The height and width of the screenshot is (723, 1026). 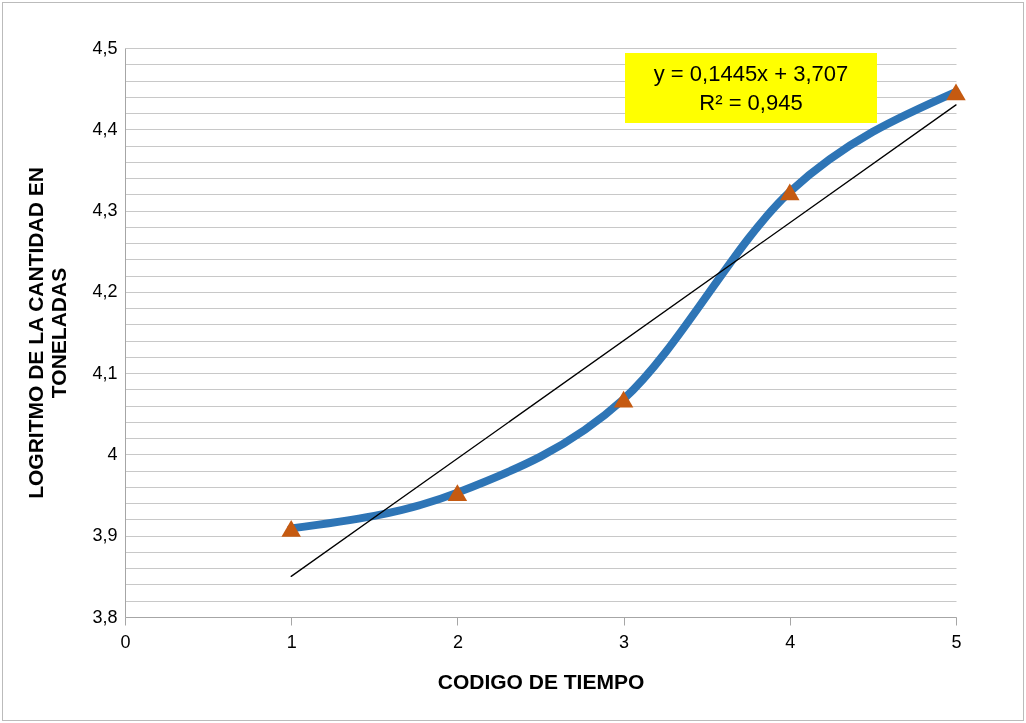 I want to click on y-tick-label: 4,3, so click(x=105, y=210).